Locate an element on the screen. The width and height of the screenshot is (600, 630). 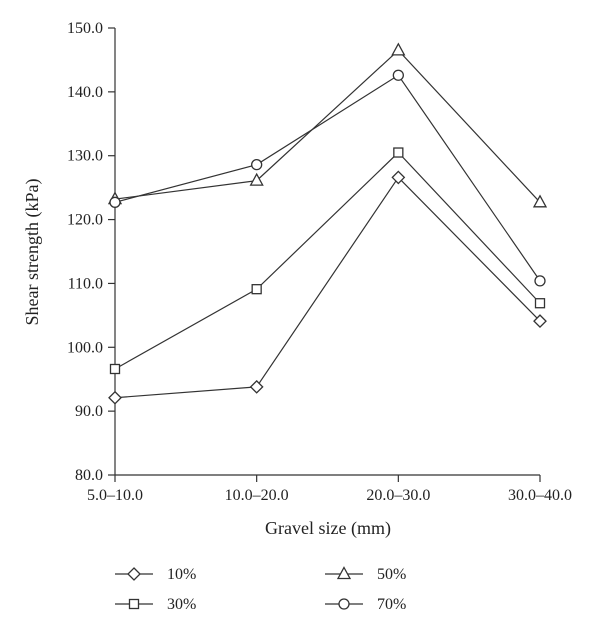
legend-marker-circle is located at coordinates (344, 604).